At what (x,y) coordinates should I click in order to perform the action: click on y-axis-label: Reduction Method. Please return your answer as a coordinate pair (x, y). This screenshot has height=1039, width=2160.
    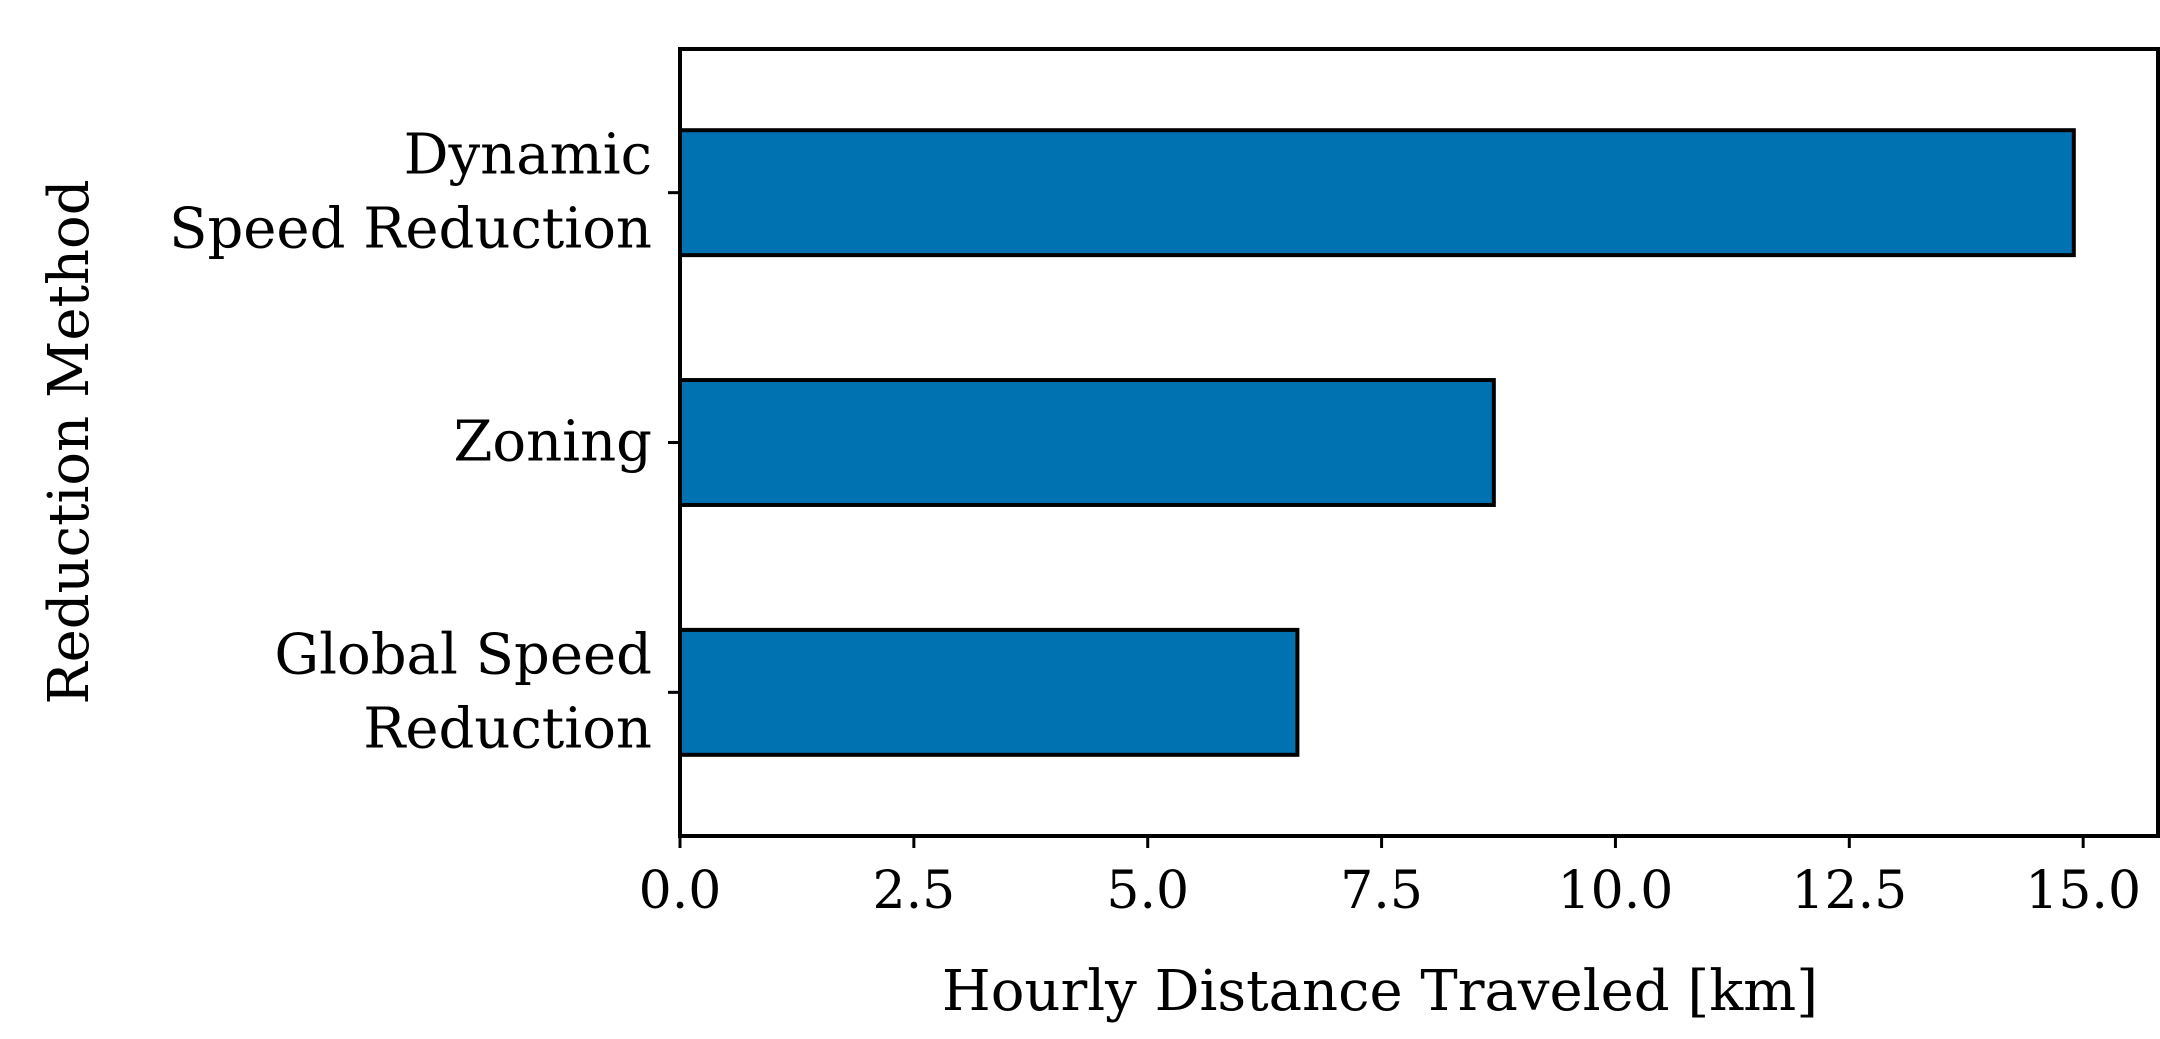
    Looking at the image, I should click on (69, 441).